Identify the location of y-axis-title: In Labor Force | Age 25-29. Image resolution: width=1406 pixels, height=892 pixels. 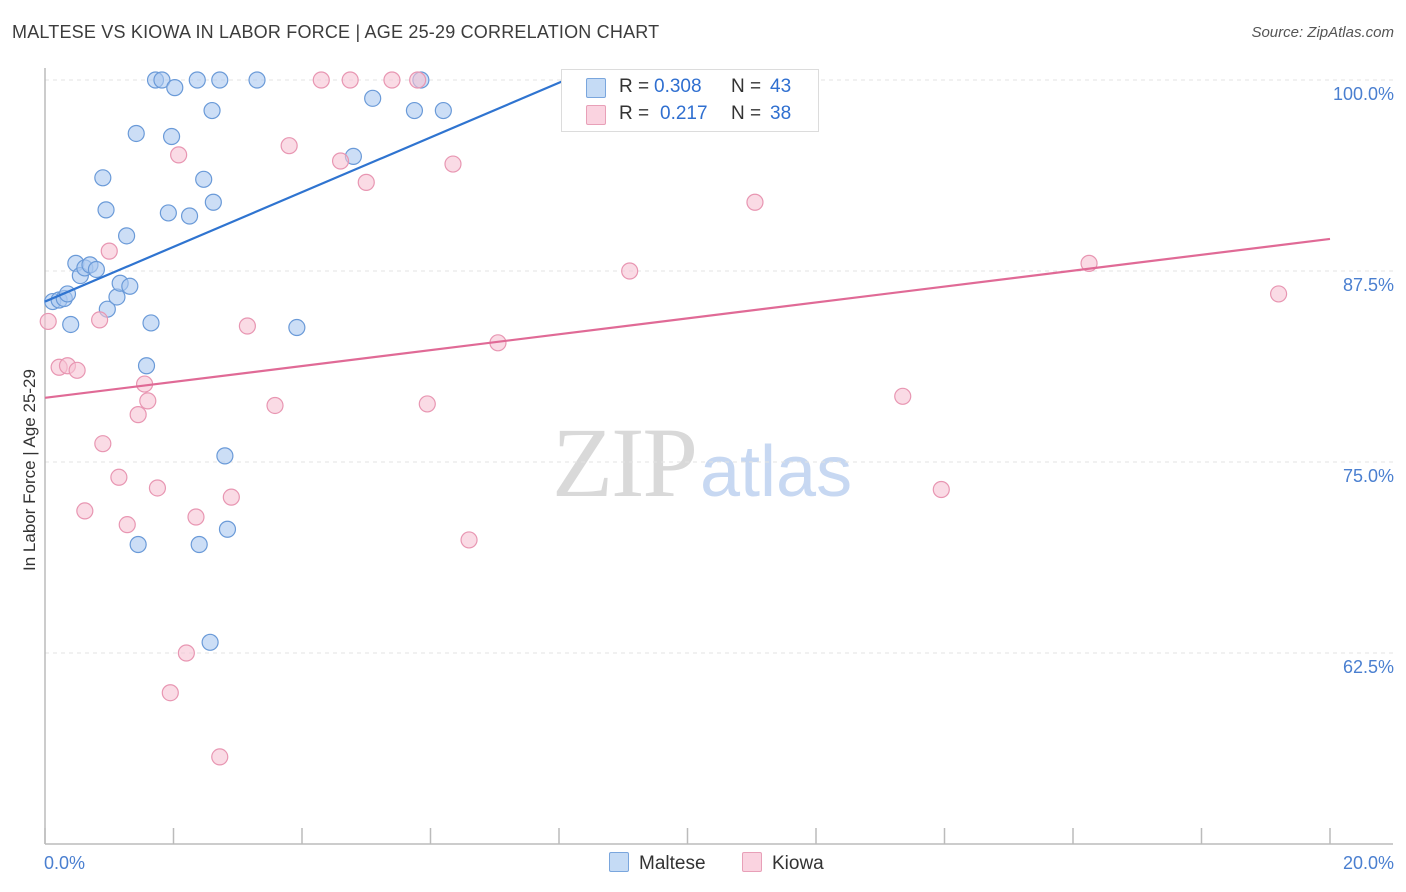
(29, 470).